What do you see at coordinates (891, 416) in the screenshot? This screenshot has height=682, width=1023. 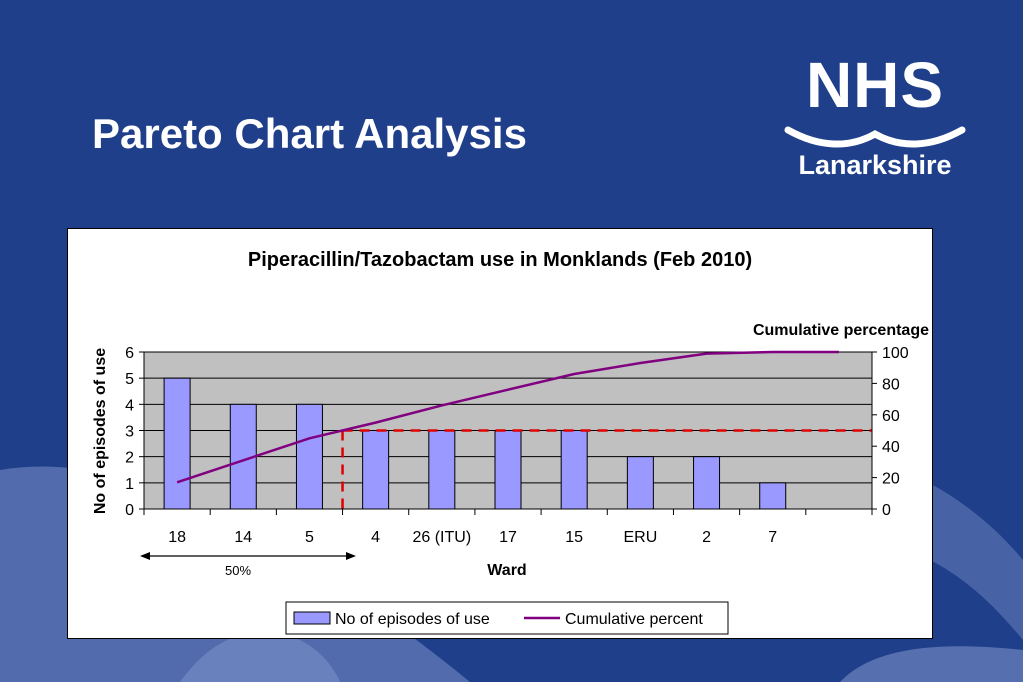 I see `y2-tick-label: 60` at bounding box center [891, 416].